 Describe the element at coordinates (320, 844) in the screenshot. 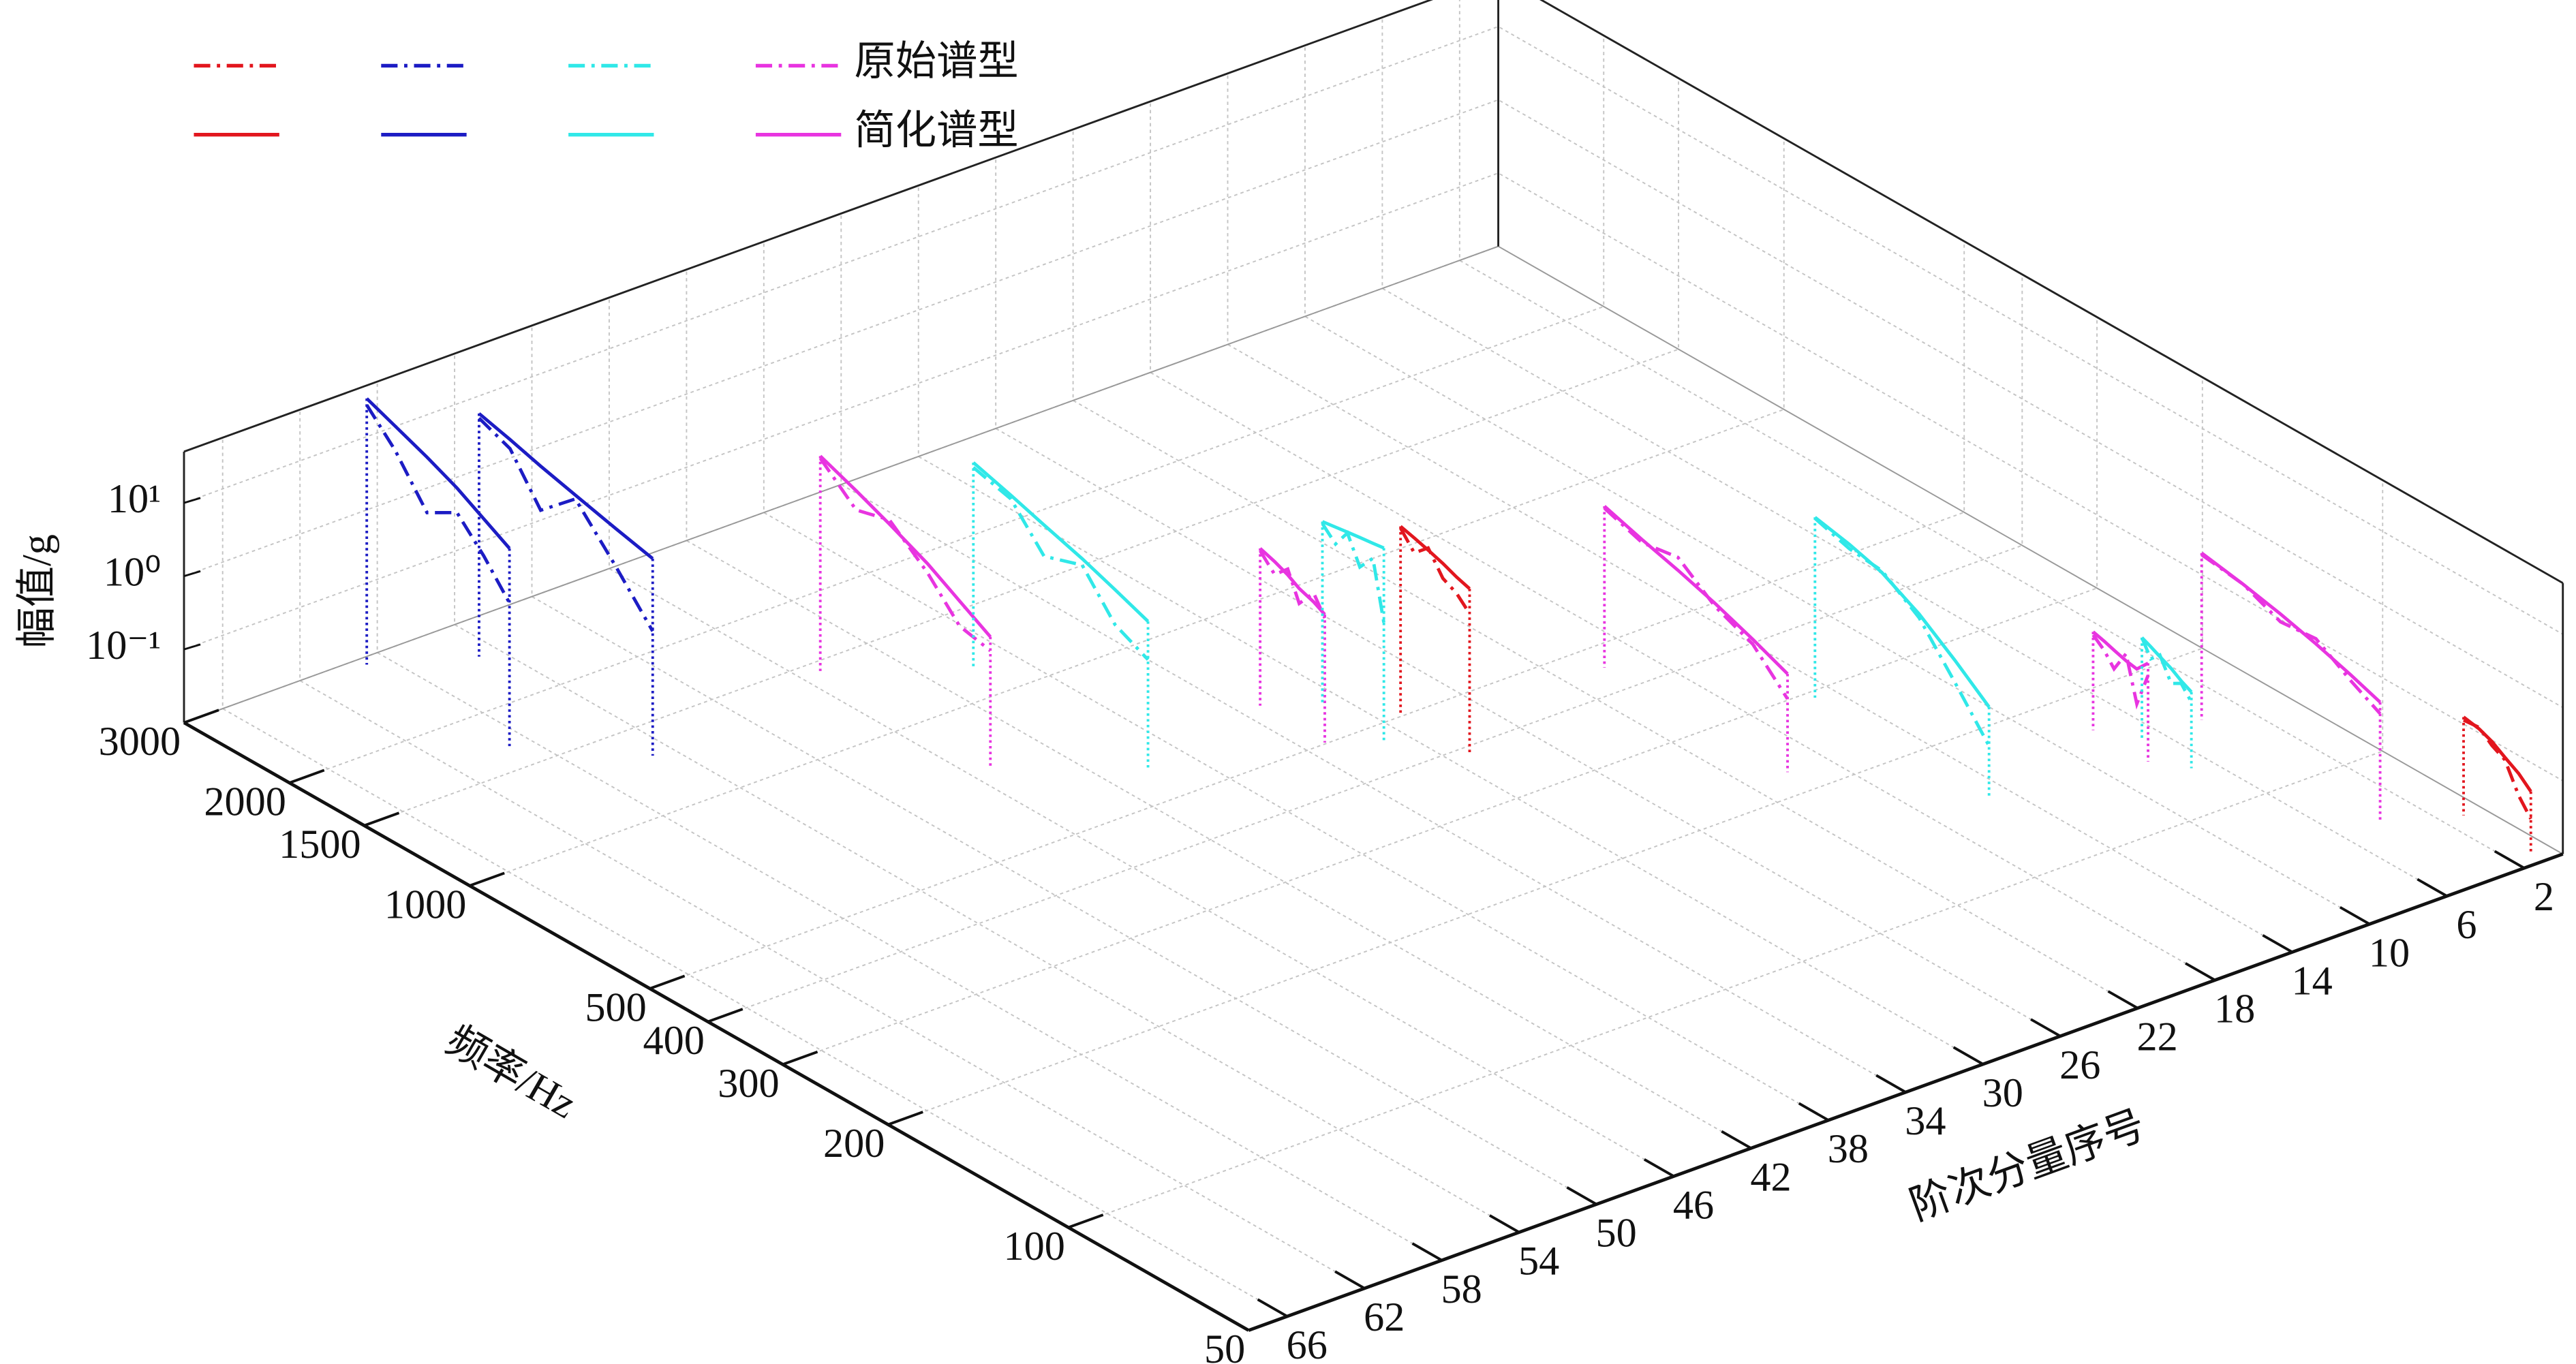

I see `x-tick-label: 1500` at that location.